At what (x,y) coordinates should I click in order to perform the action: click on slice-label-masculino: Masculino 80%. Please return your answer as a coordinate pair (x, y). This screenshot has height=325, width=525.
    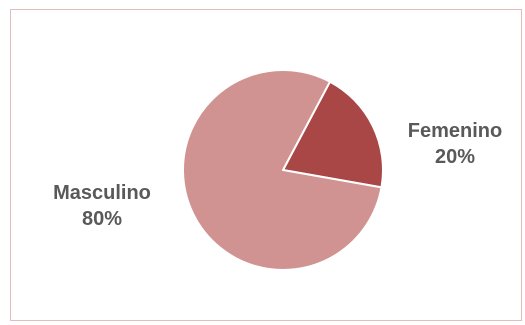
    Looking at the image, I should click on (102, 206).